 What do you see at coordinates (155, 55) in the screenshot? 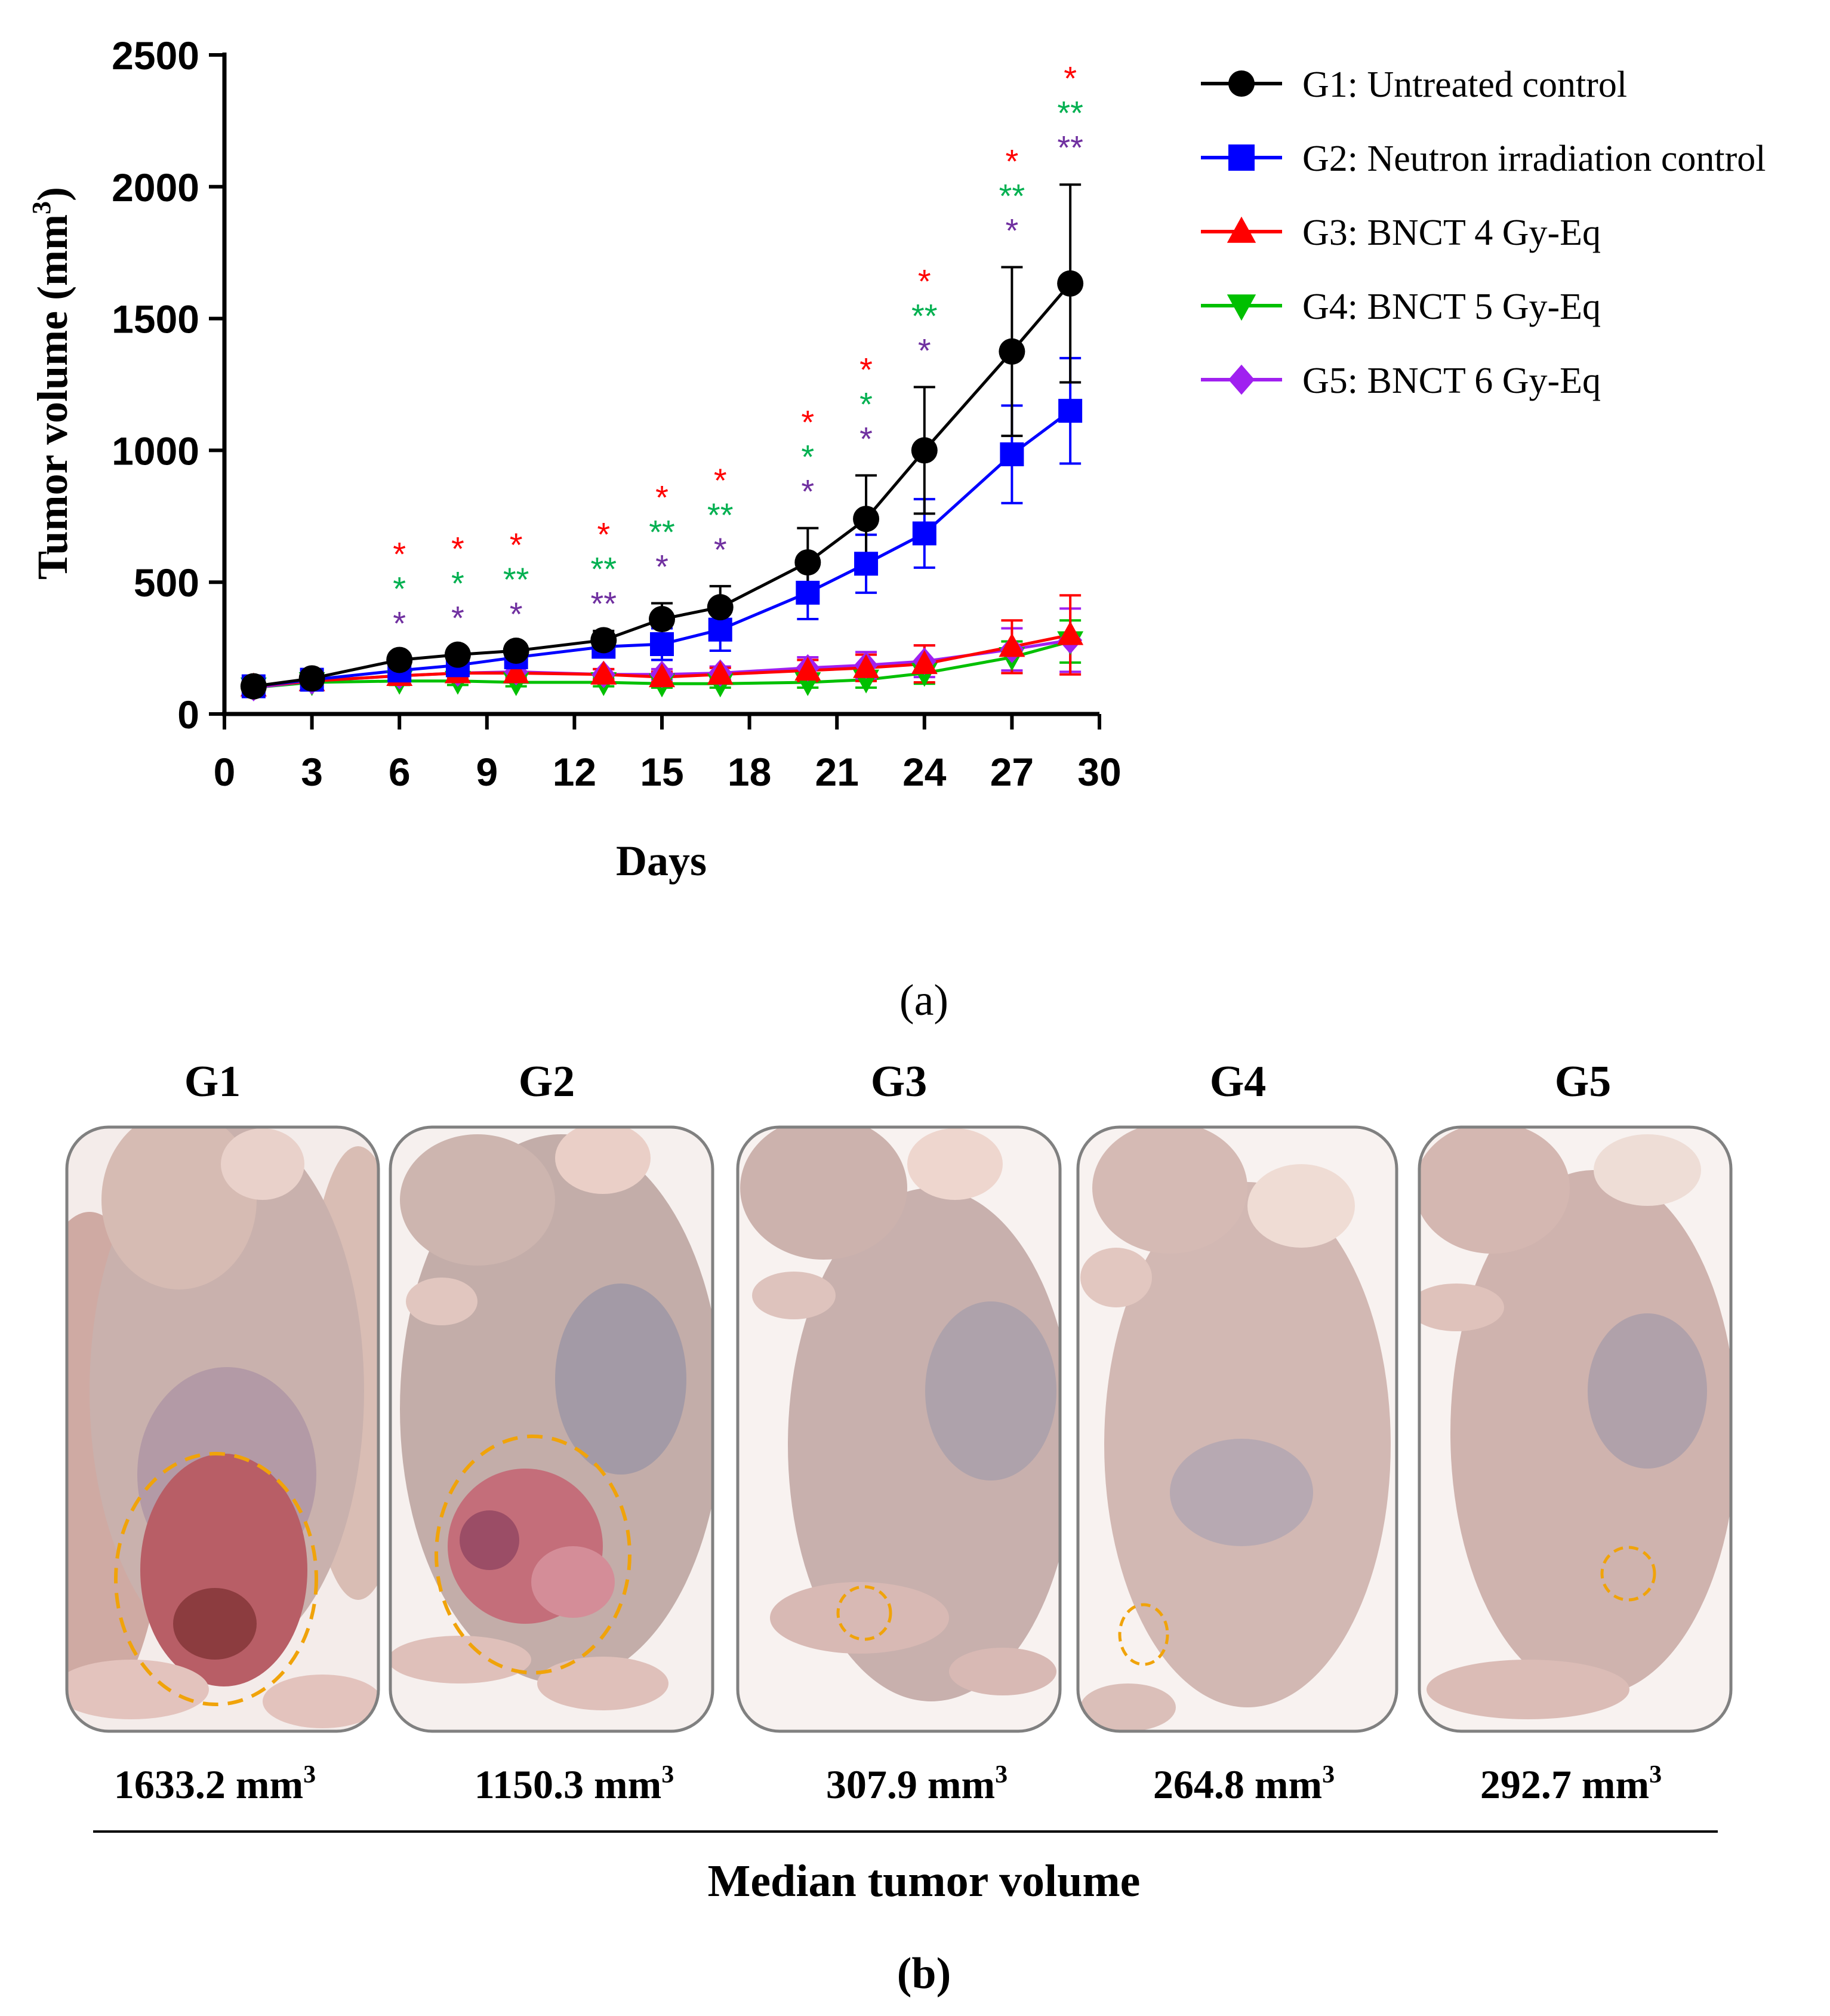
I see `y-tick-label: 2500` at bounding box center [155, 55].